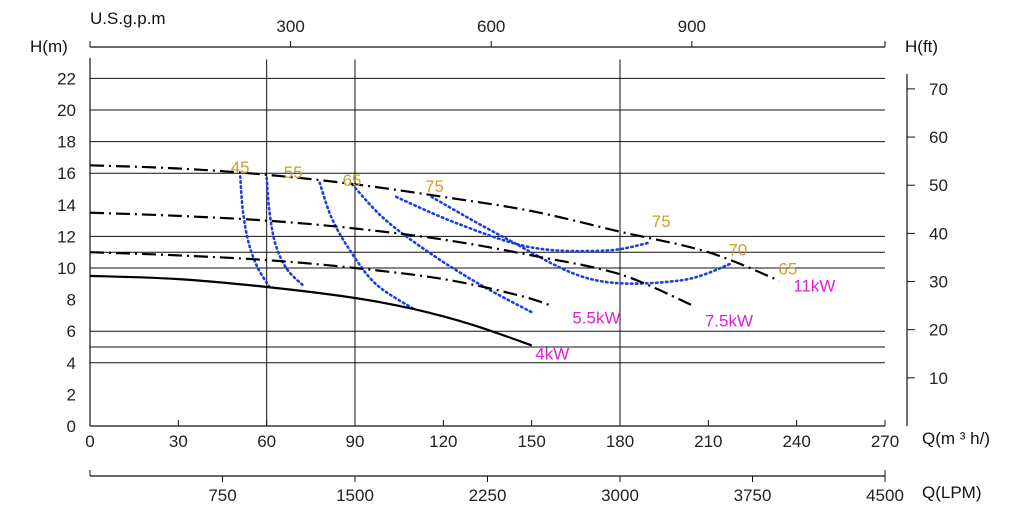  Describe the element at coordinates (620, 441) in the screenshot. I see `x-tick-label-m3h: 180` at that location.